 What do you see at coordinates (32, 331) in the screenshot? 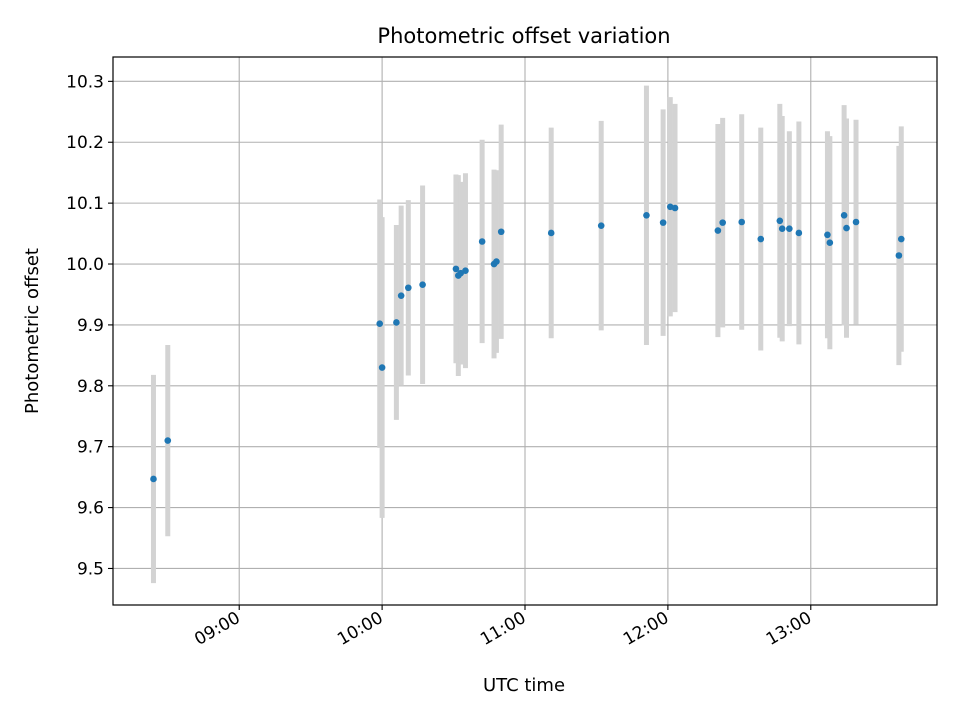
I see `y-axis-label: Photometric offset` at bounding box center [32, 331].